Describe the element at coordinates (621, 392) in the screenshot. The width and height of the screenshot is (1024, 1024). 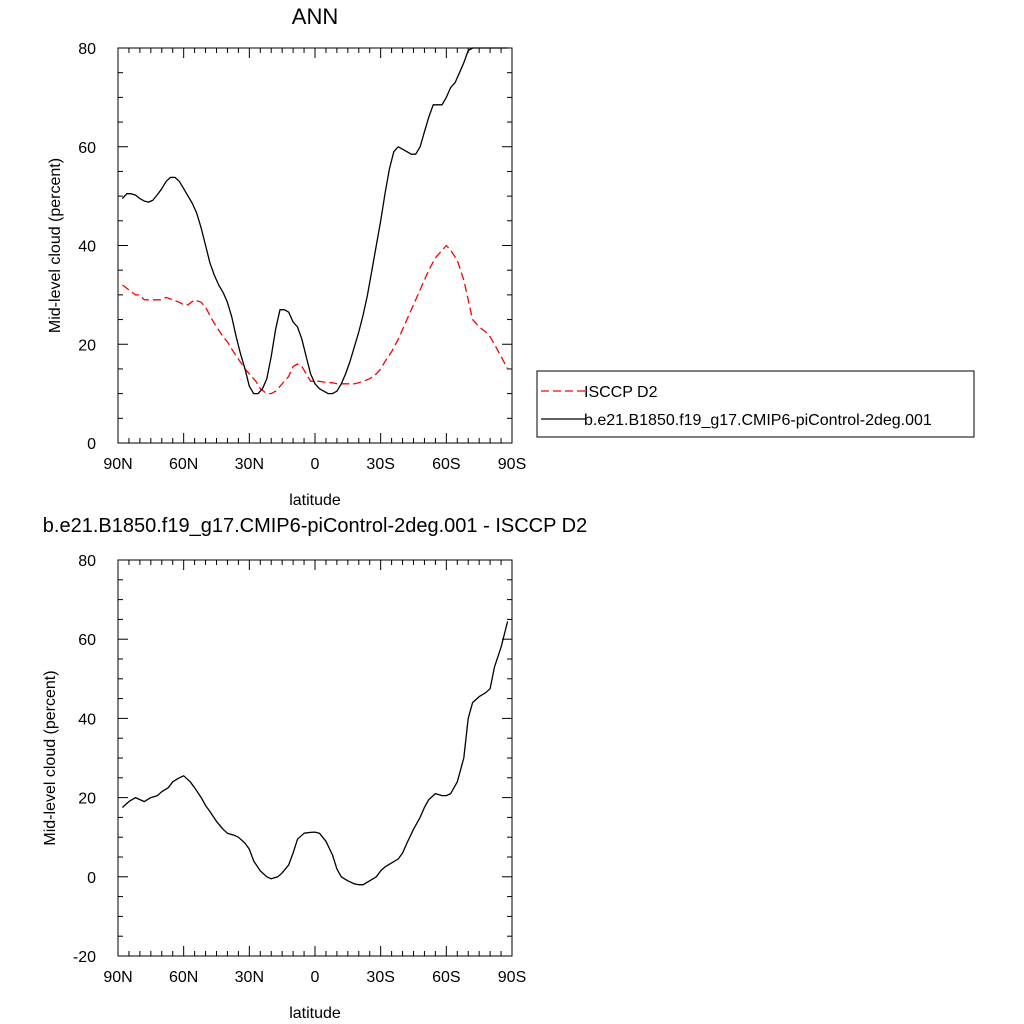
I see `legend-label: ISCCP D2` at that location.